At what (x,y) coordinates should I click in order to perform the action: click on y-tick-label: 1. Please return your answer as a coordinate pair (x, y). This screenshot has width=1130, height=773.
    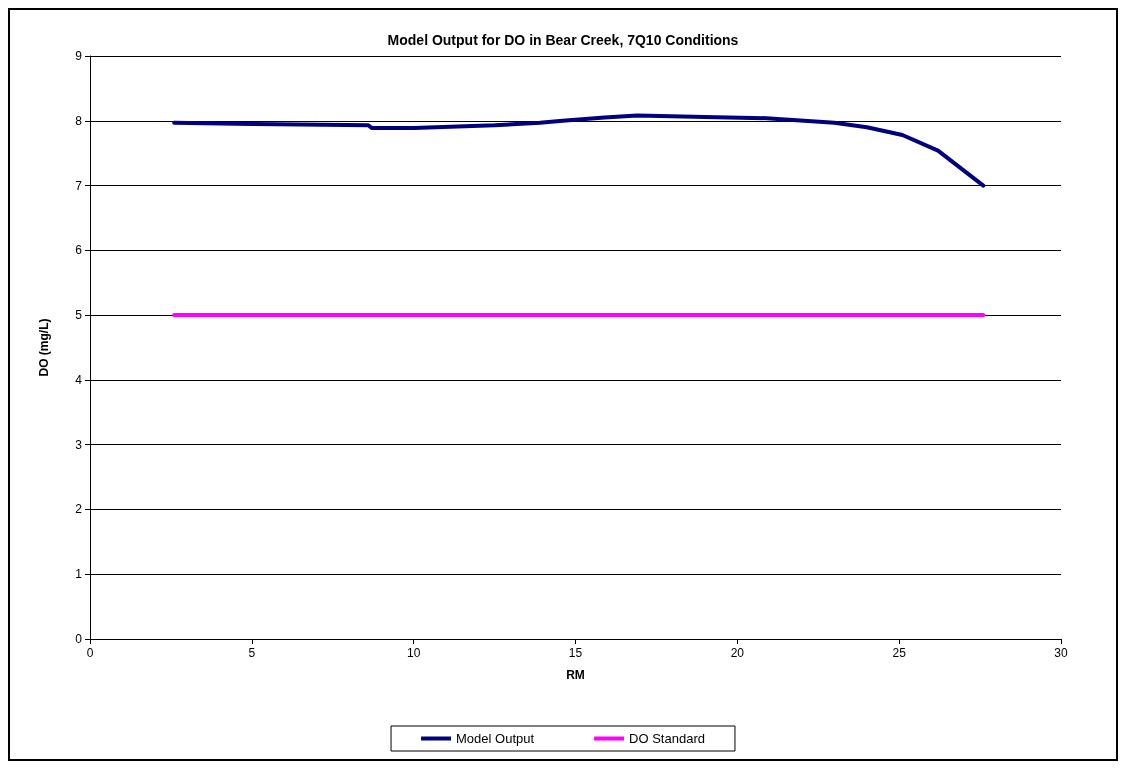
    Looking at the image, I should click on (79, 574).